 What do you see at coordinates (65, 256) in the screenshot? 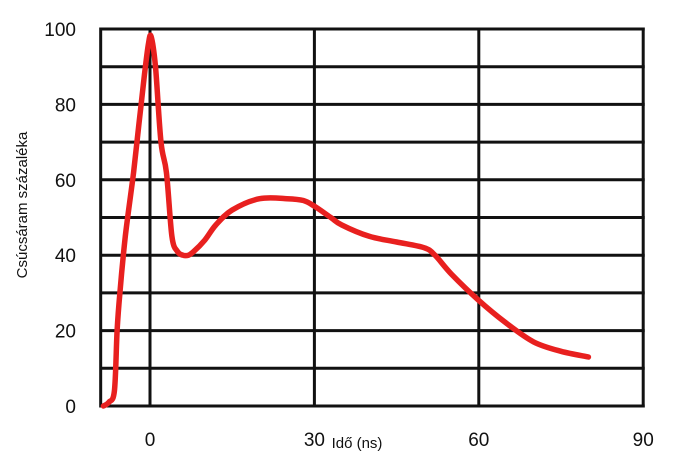
I see `y-tick-label: 40` at bounding box center [65, 256].